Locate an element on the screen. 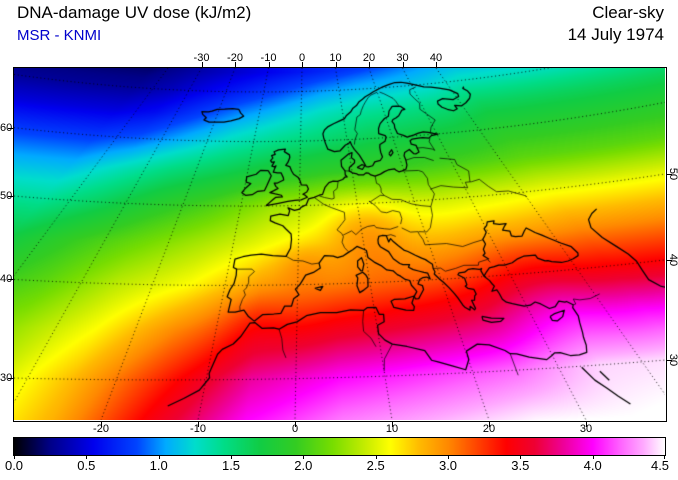 The image size is (678, 480). axis-label-bottom: 30 is located at coordinates (586, 429).